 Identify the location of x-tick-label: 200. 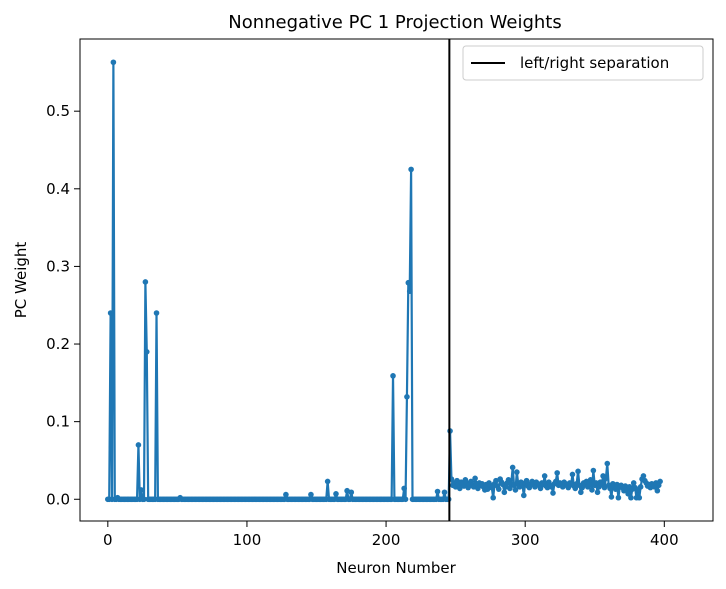
(386, 540).